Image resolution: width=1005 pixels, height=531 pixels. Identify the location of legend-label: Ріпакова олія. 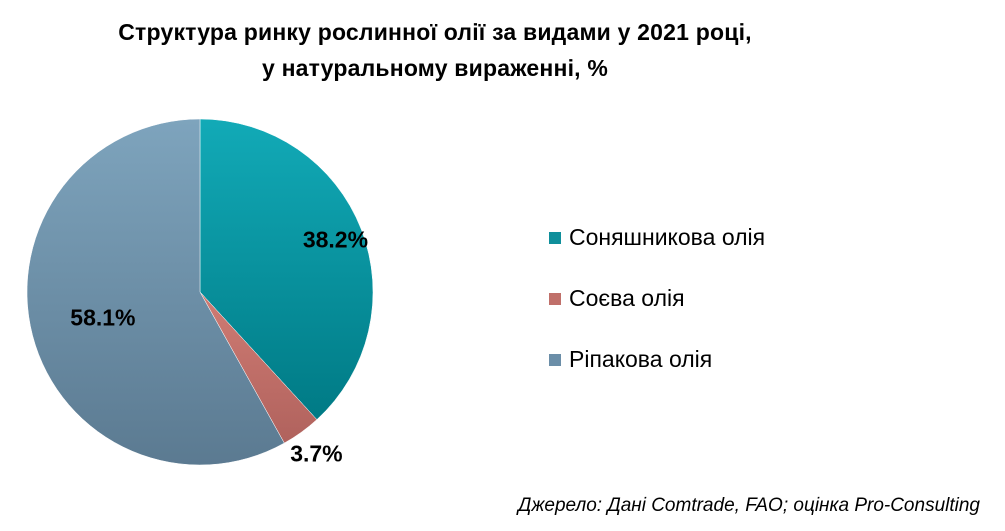
(641, 359).